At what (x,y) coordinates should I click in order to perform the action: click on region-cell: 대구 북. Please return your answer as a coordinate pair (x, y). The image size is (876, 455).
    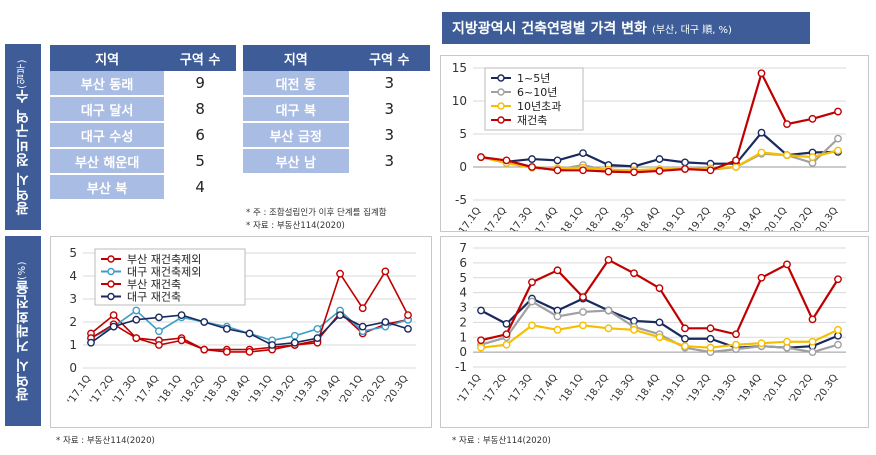
    Looking at the image, I should click on (296, 109).